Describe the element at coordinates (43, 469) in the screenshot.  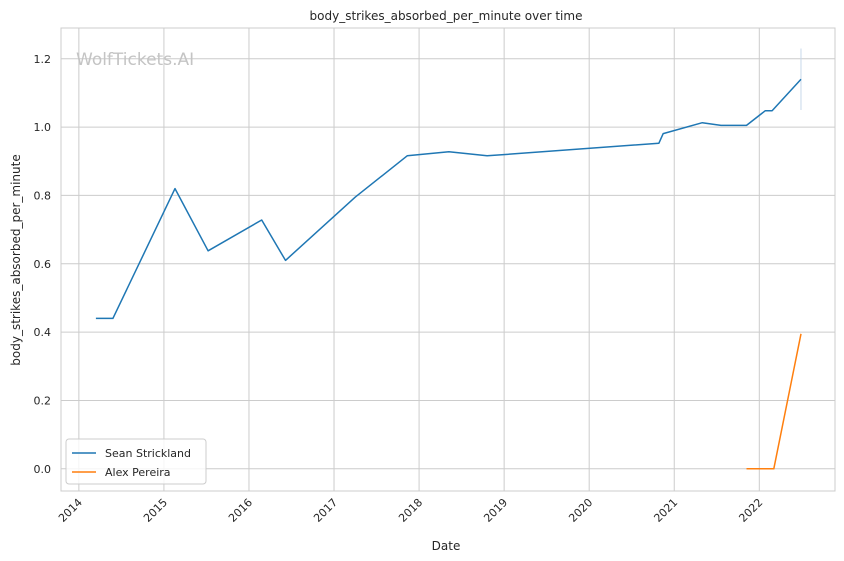
I see `y-tick-label: 0.0` at that location.